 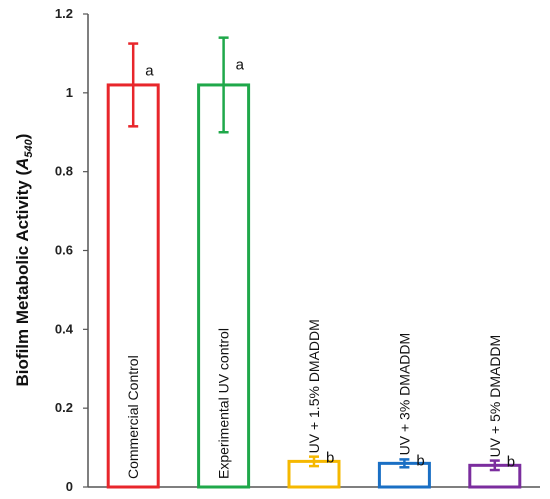 I want to click on y-axis-title-variable: A, so click(x=22, y=164).